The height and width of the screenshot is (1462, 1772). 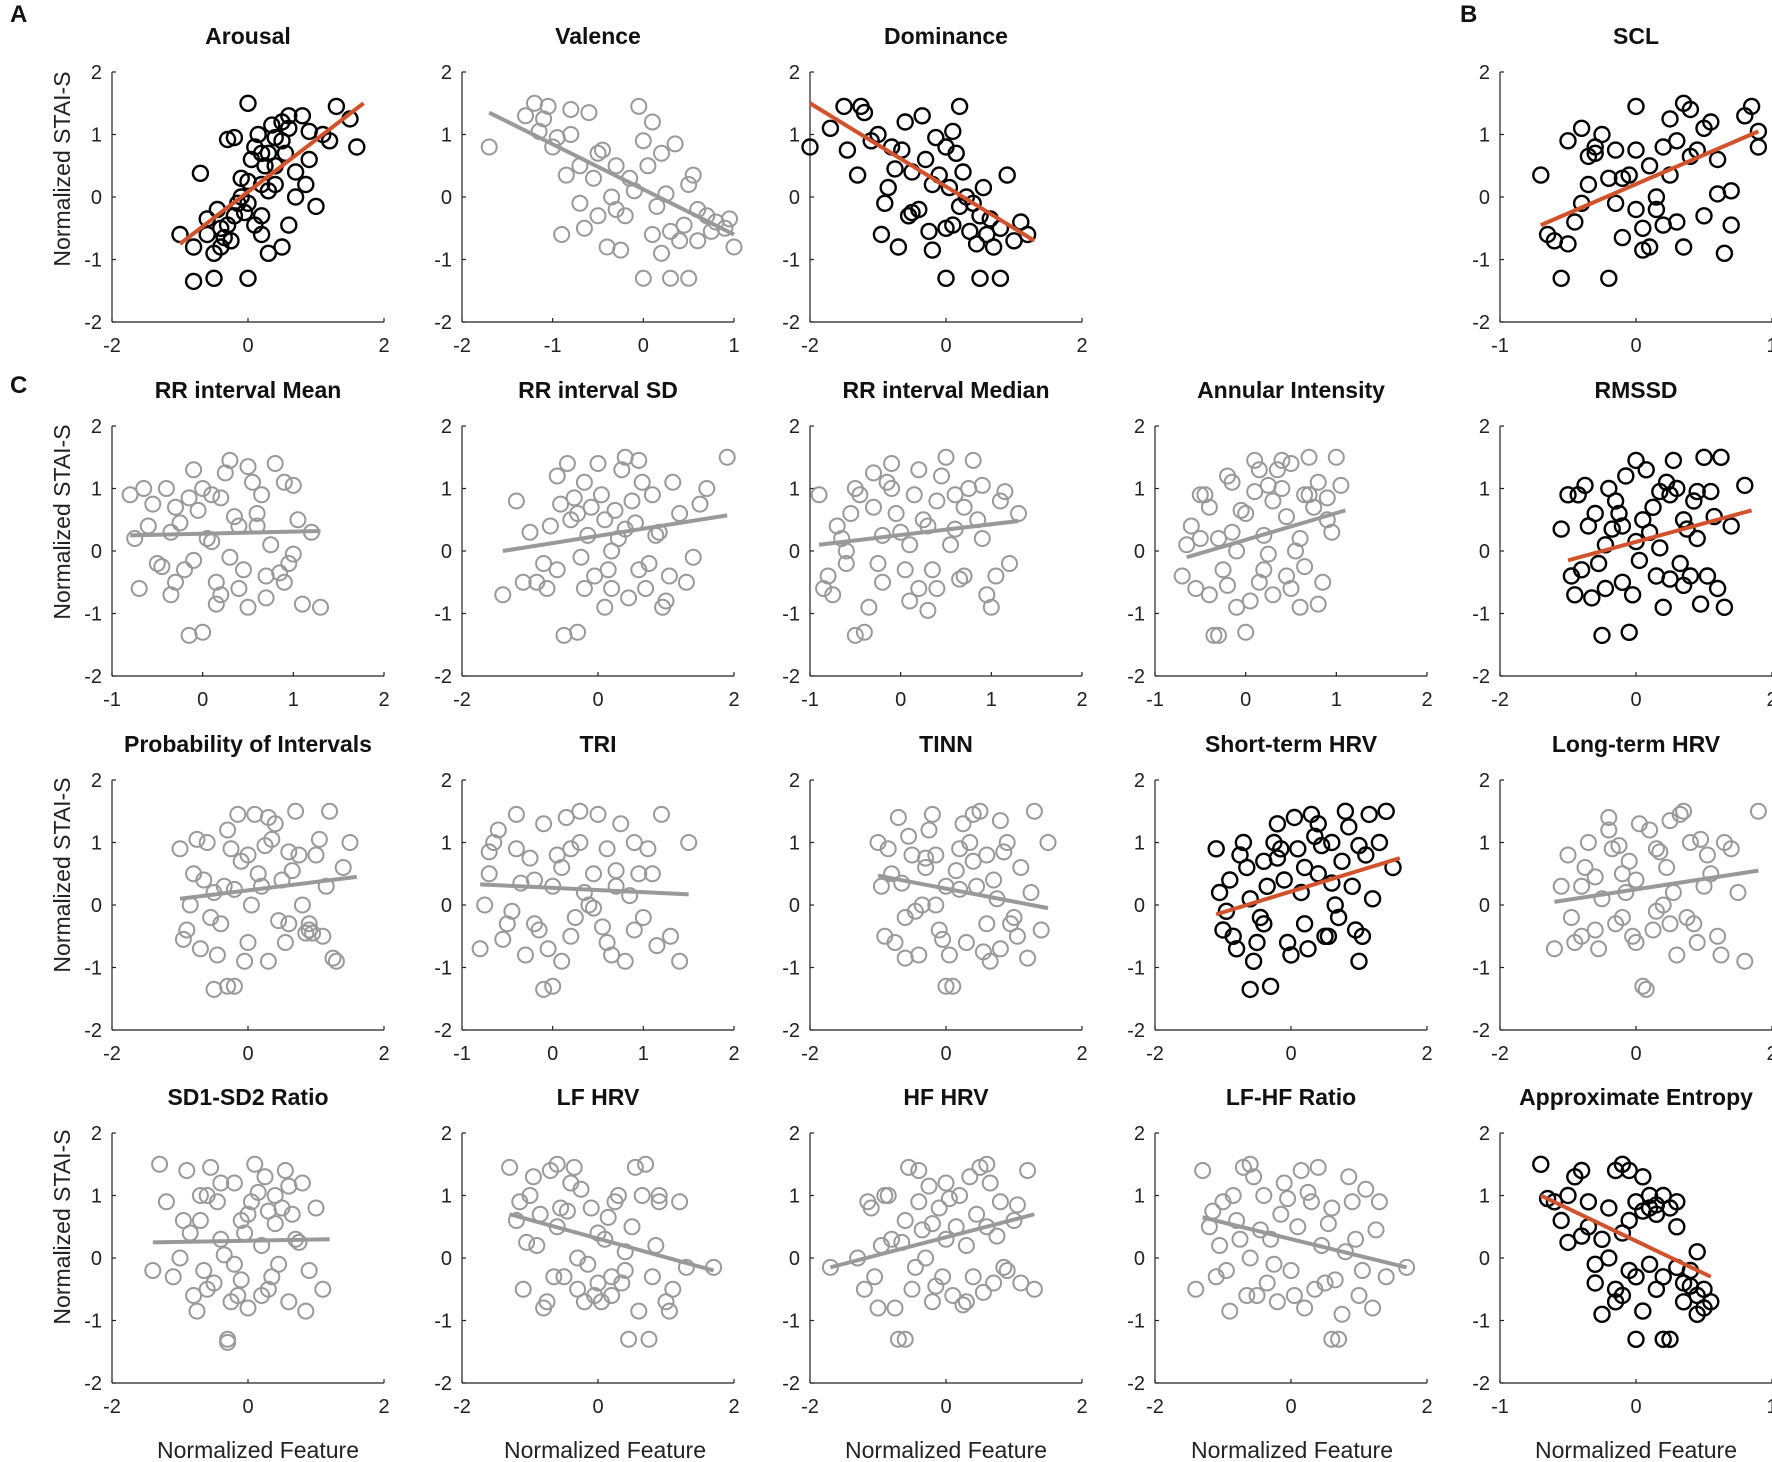 What do you see at coordinates (96, 552) in the screenshot?
I see `chart-rr-interval-mean-ytick-label: 0` at bounding box center [96, 552].